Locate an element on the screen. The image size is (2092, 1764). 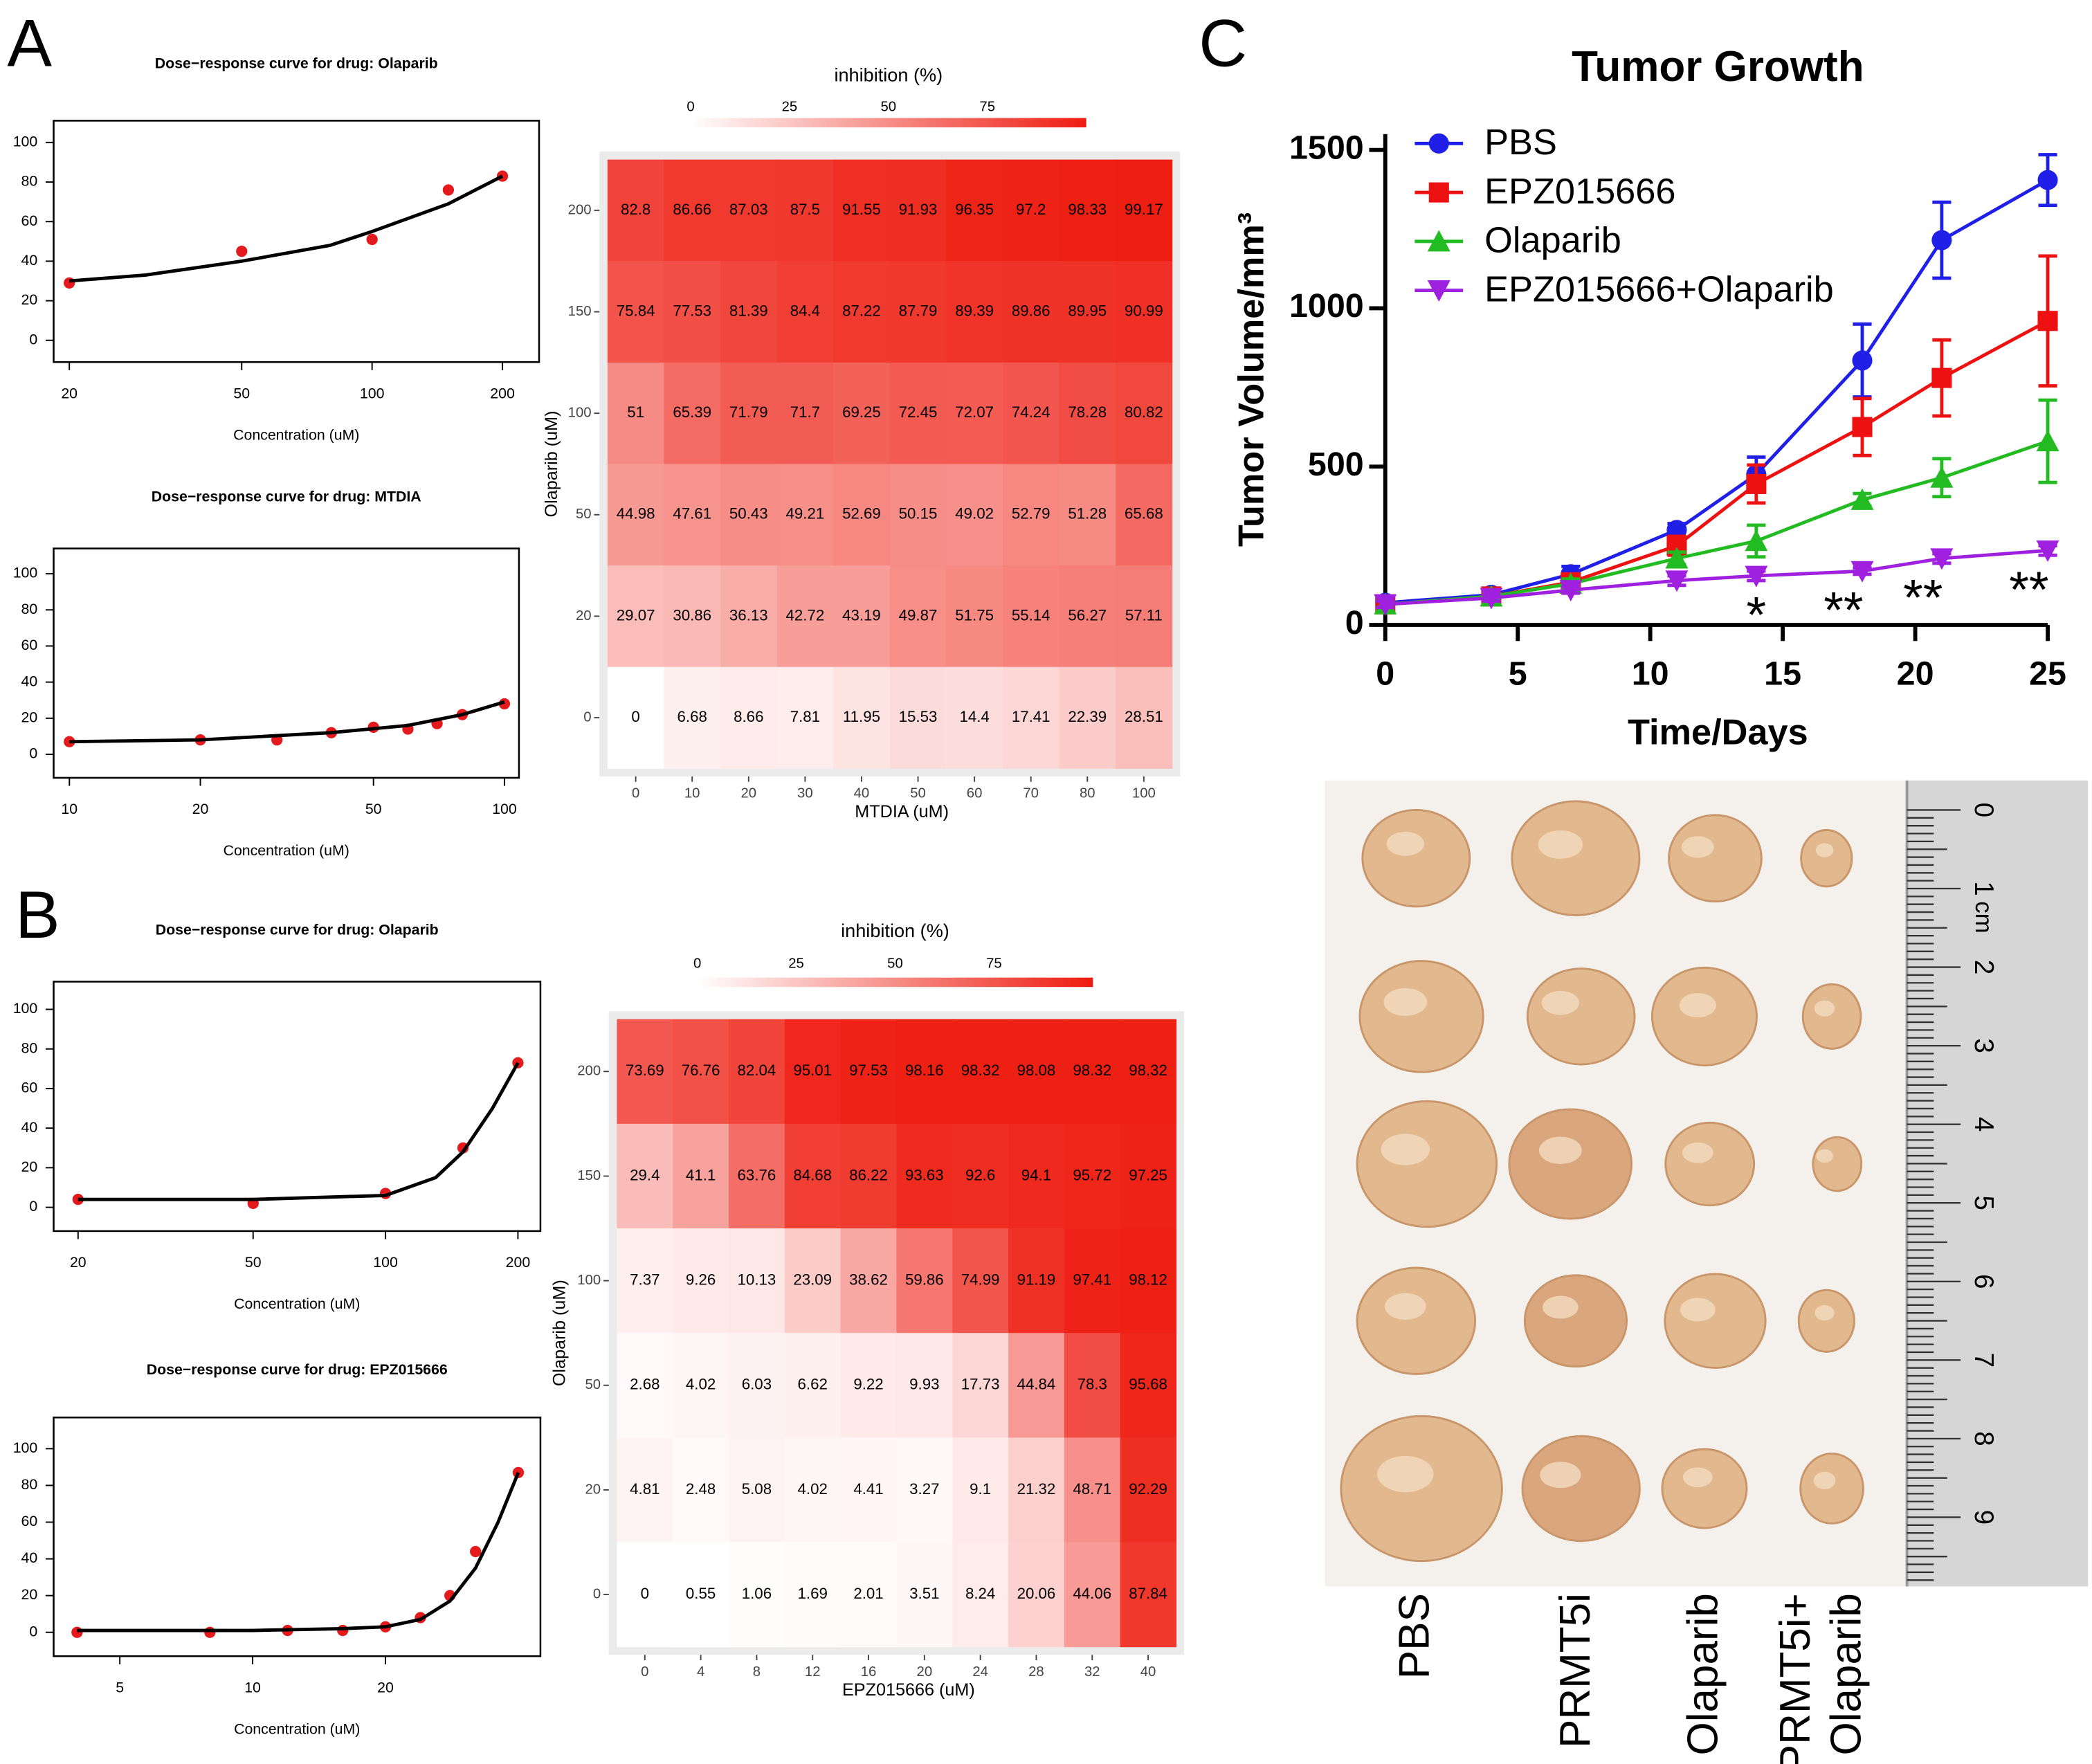
ruler-label: 6 is located at coordinates (1984, 1281).